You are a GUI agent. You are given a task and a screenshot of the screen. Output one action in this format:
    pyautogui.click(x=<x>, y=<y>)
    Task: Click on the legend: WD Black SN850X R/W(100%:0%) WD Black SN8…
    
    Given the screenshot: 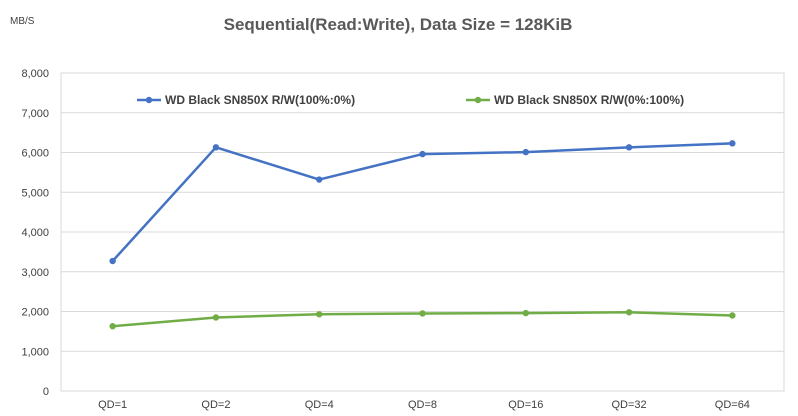 What is the action you would take?
    pyautogui.click(x=410, y=100)
    